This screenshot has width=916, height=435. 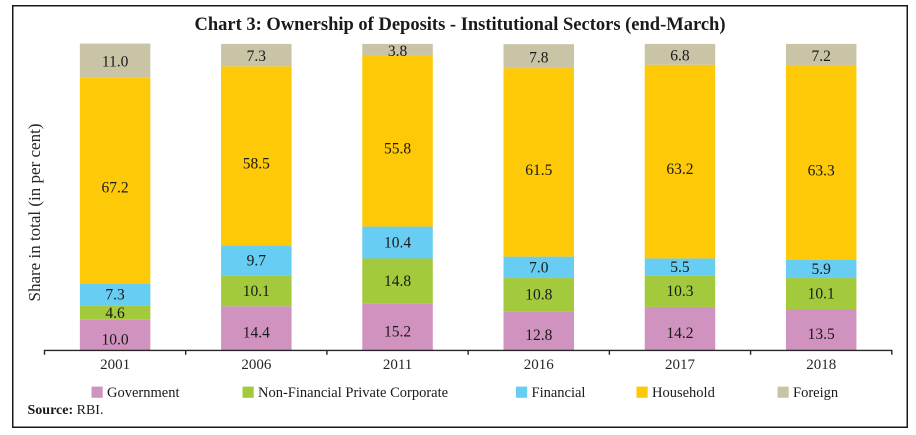 I want to click on svg-text: 5.9, so click(x=822, y=269).